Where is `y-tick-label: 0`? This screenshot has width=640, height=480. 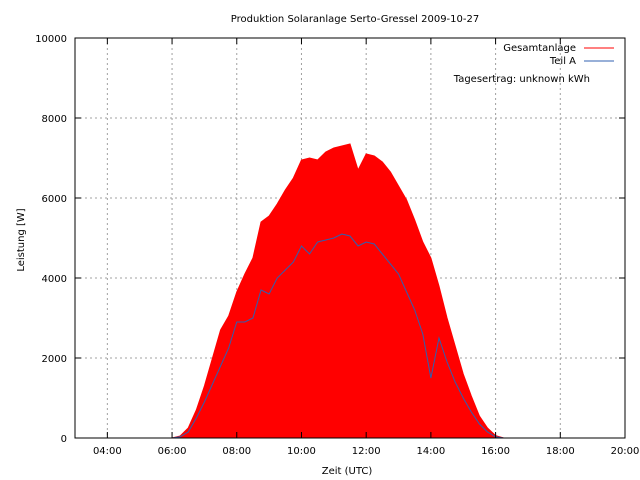
y-tick-label: 0 is located at coordinates (64, 439).